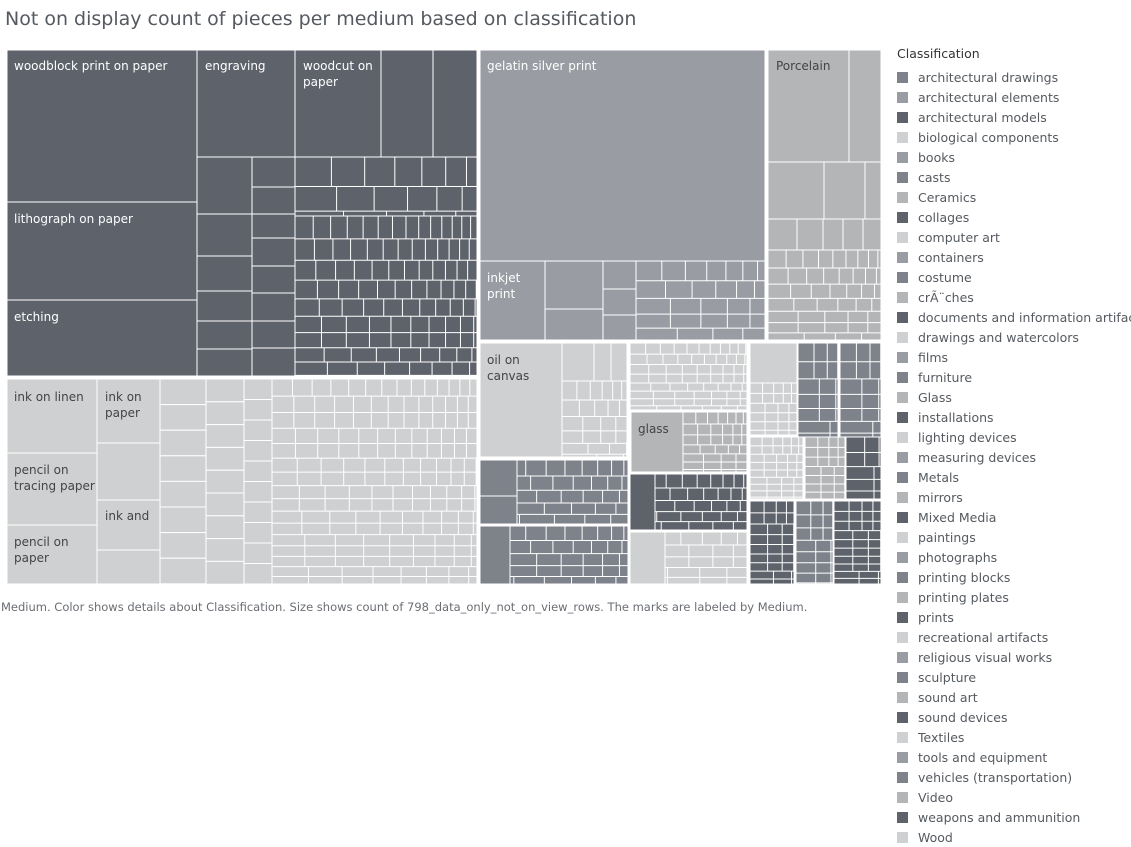  What do you see at coordinates (1013, 557) in the screenshot?
I see `legend-item: photographs` at bounding box center [1013, 557].